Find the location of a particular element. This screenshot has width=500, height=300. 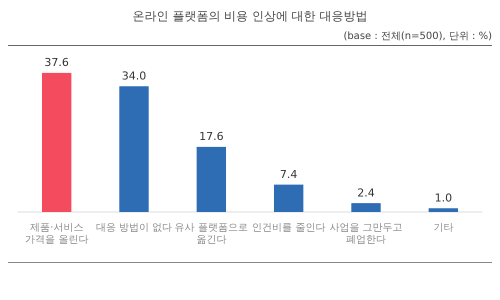

x-tick-label: 유사 플랫폼으로 옮긴다 is located at coordinates (211, 234).